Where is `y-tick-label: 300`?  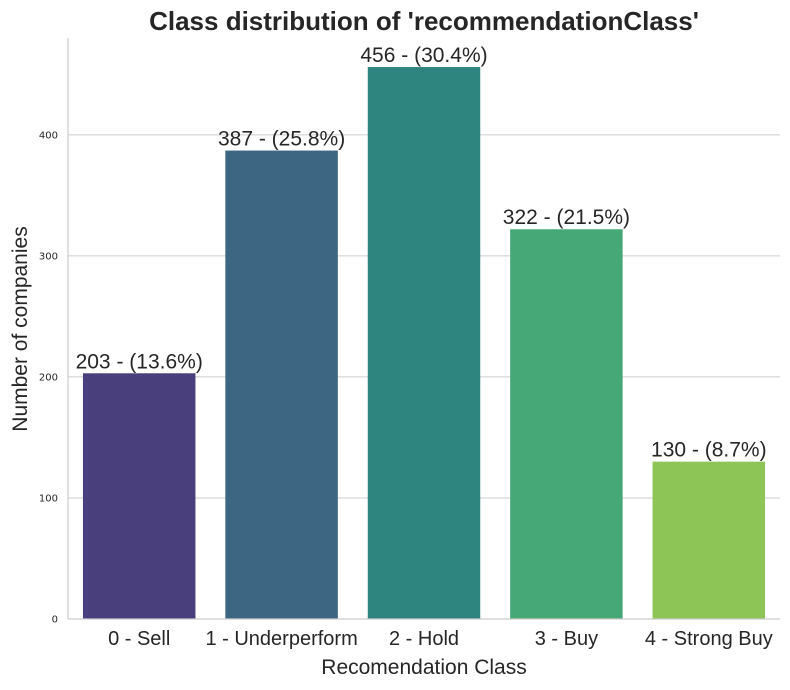
y-tick-label: 300 is located at coordinates (48, 256).